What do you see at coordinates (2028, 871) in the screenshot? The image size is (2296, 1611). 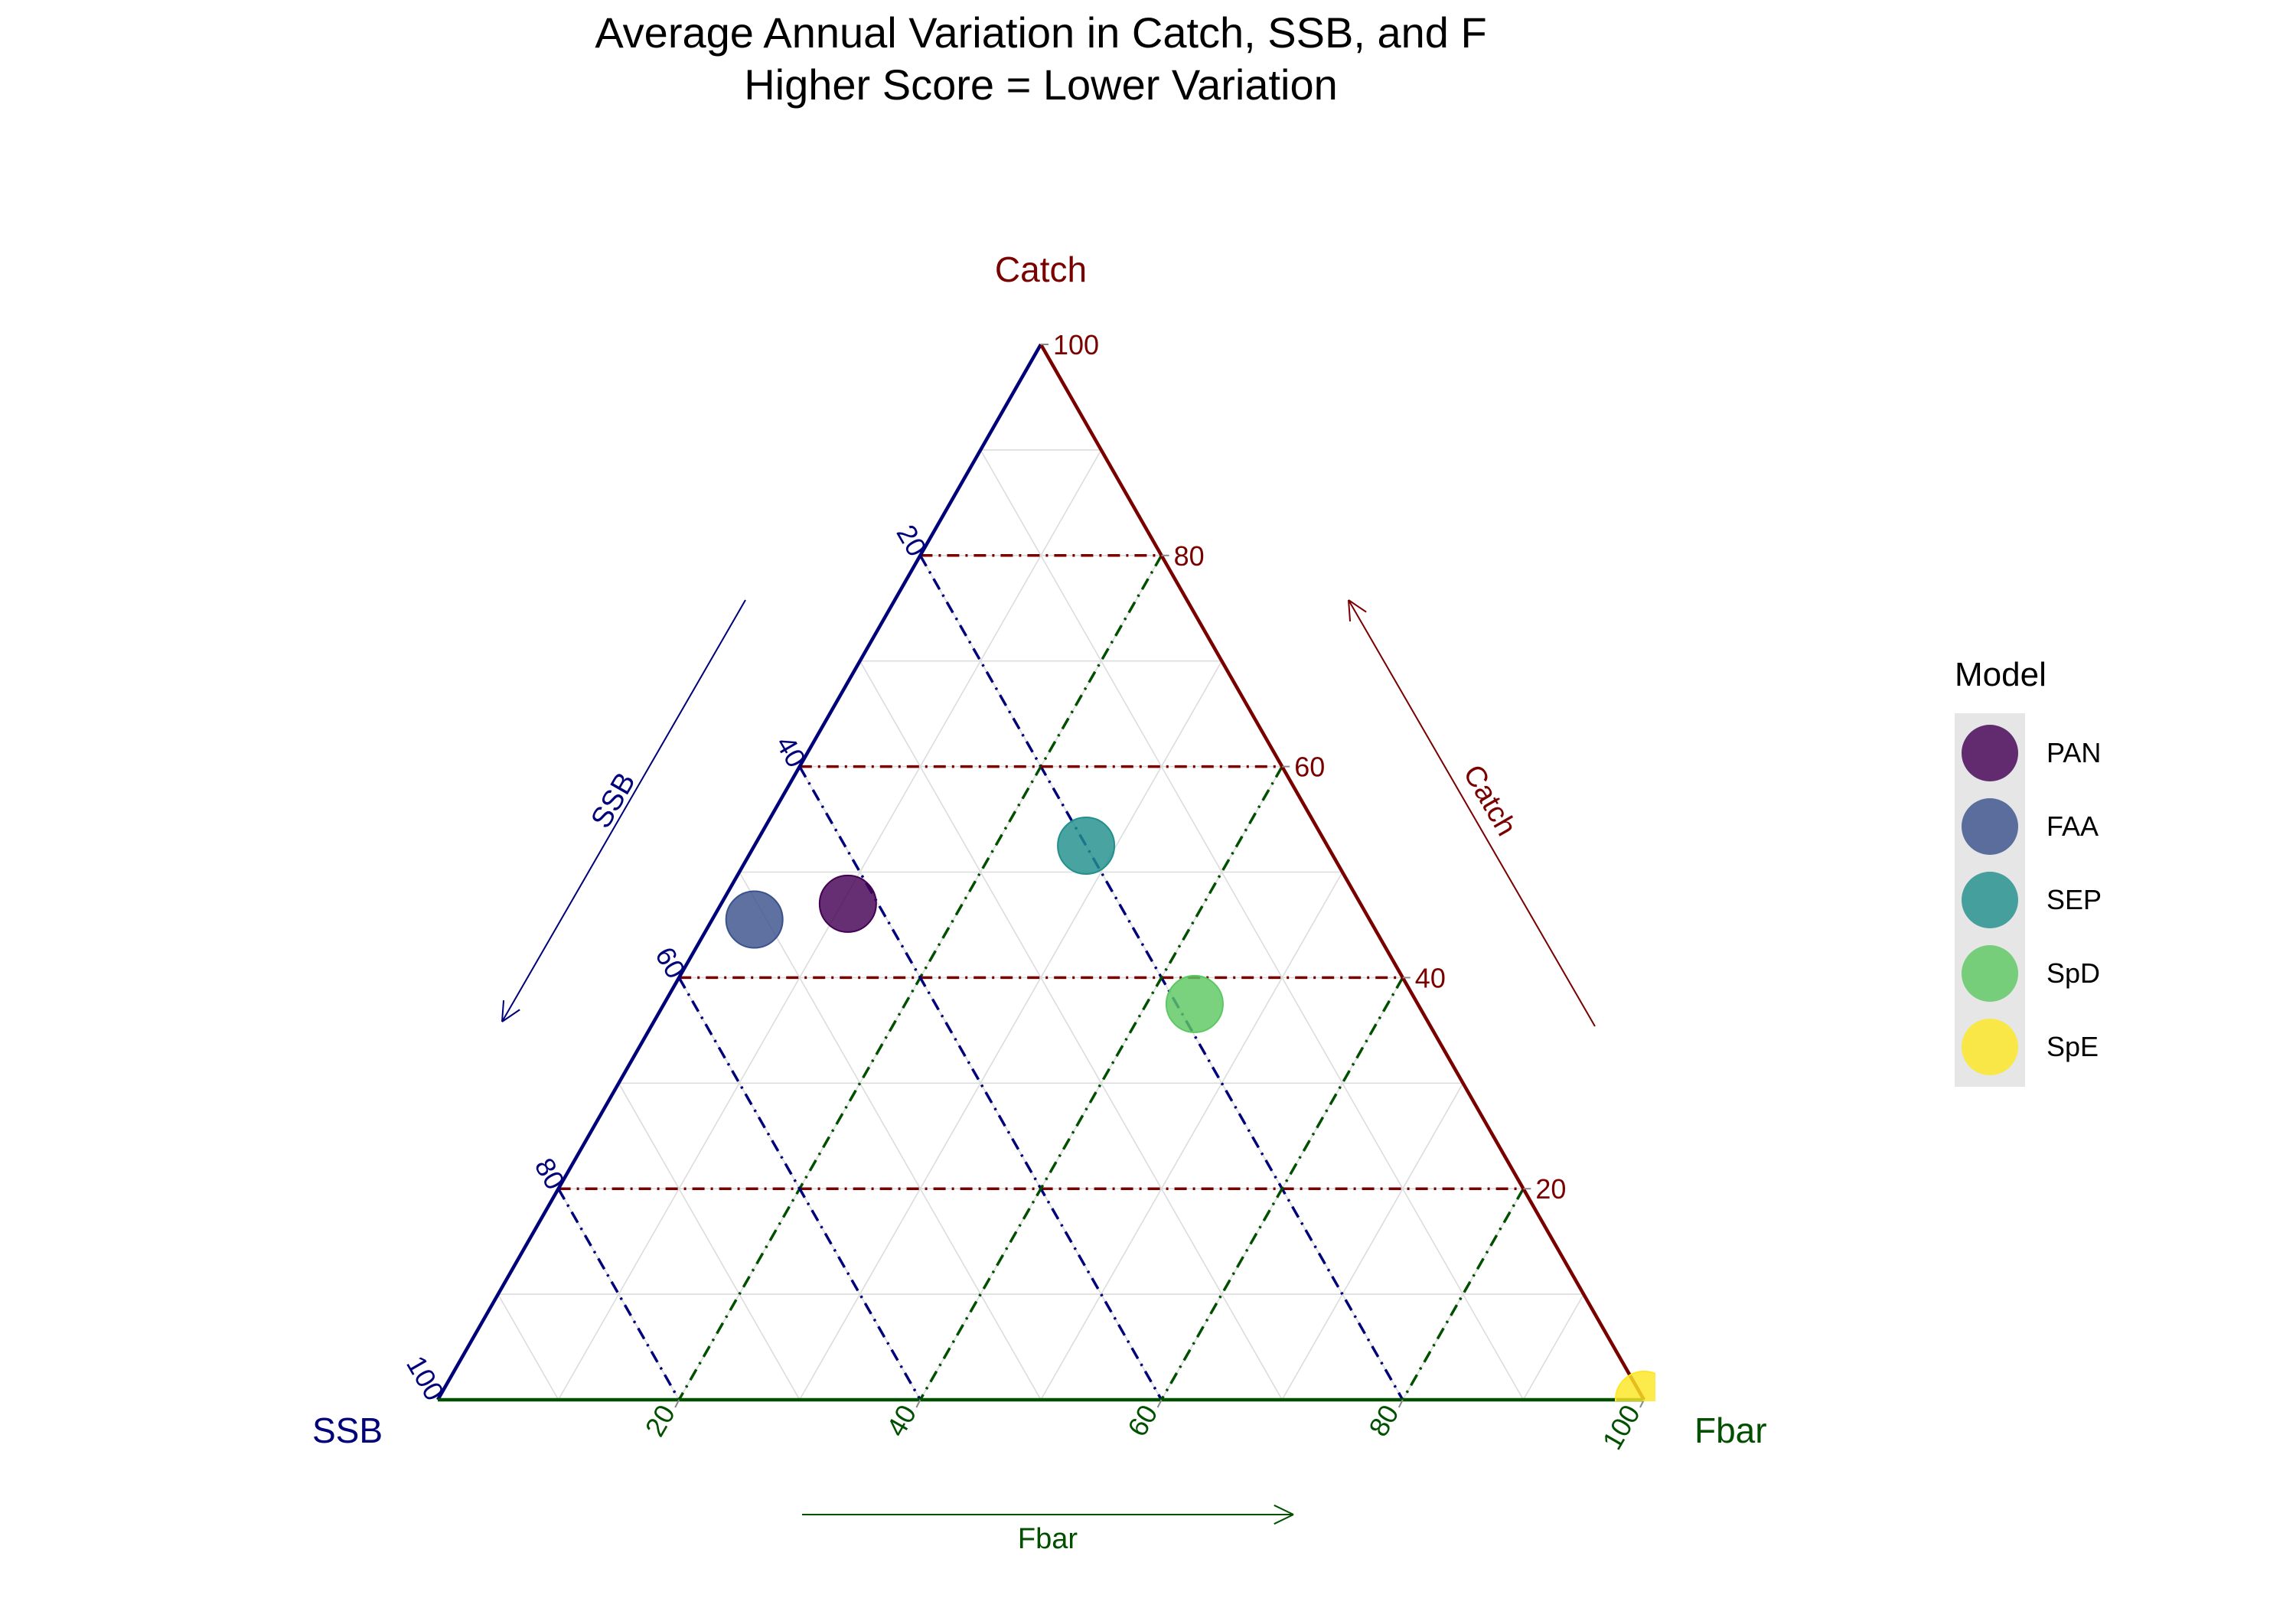 I see `legend: Model PAN FAA SEP SpD SpE` at bounding box center [2028, 871].